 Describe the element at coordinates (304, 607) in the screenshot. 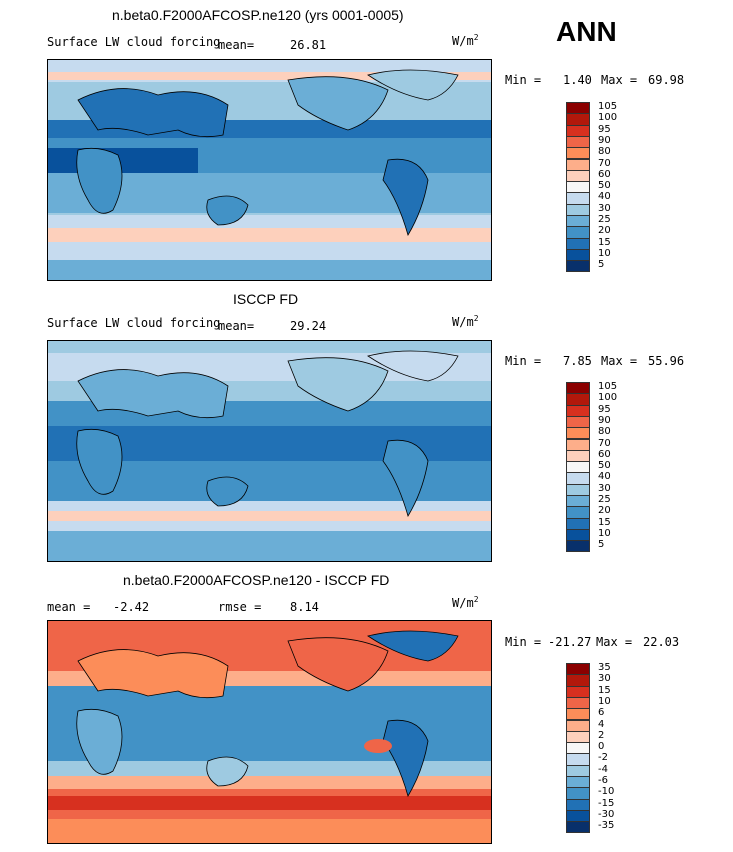

I see `panel3-rmse-value: 8.14` at that location.